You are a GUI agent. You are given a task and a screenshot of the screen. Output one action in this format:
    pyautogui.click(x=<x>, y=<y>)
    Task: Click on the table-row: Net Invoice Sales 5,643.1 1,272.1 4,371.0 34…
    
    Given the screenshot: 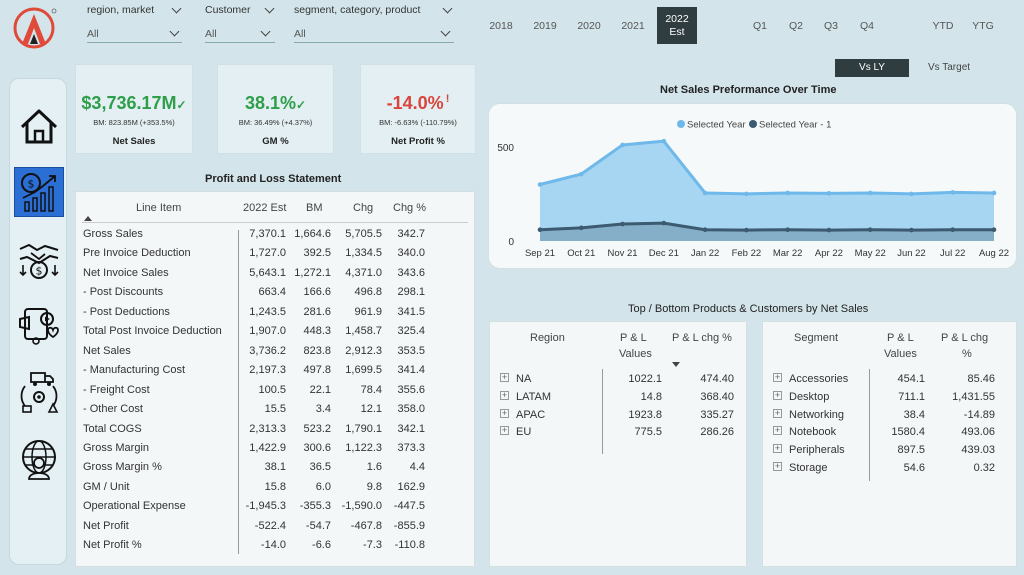 What is the action you would take?
    pyautogui.click(x=275, y=277)
    